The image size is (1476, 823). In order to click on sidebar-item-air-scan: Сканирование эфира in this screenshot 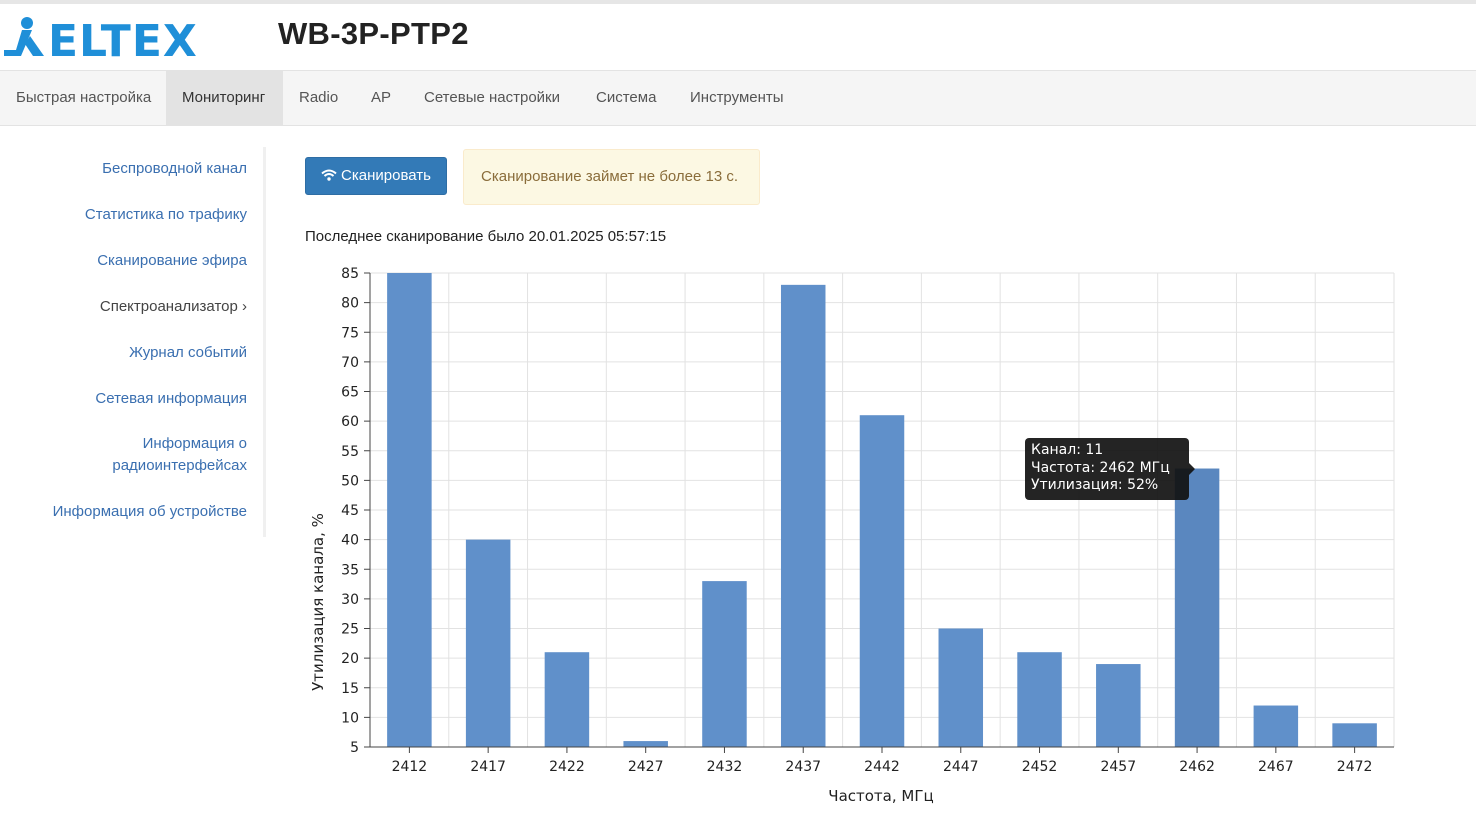, I will do `click(172, 260)`.